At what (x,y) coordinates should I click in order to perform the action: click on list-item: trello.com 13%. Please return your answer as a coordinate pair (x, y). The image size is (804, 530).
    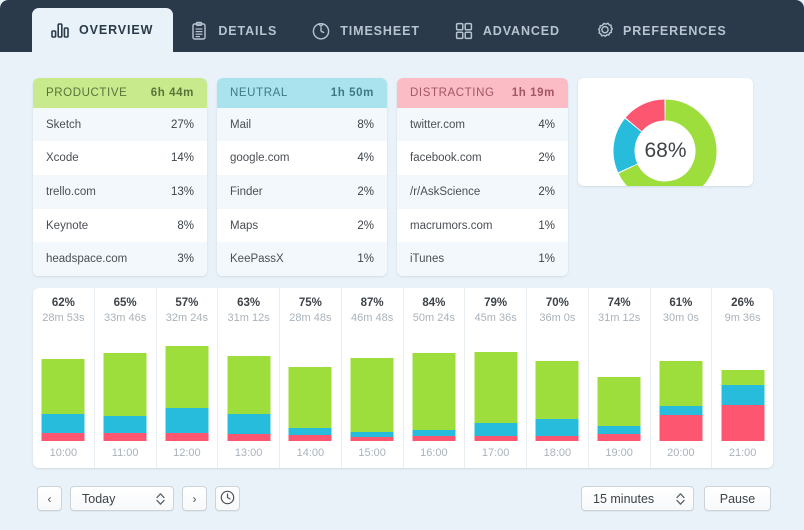
    Looking at the image, I should click on (120, 192).